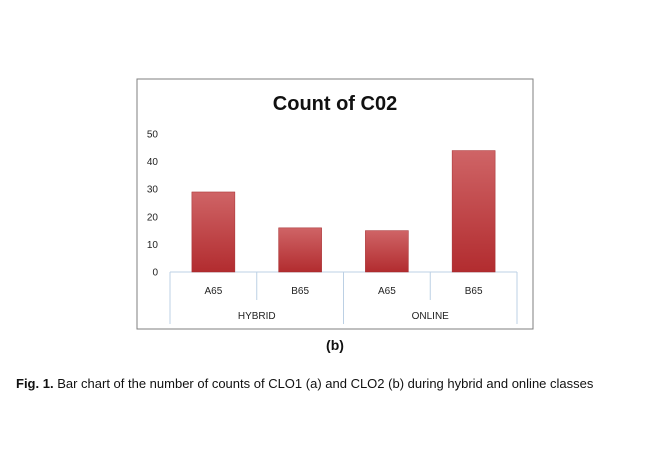 The width and height of the screenshot is (670, 456). What do you see at coordinates (431, 316) in the screenshot?
I see `group-label: ONLINE` at bounding box center [431, 316].